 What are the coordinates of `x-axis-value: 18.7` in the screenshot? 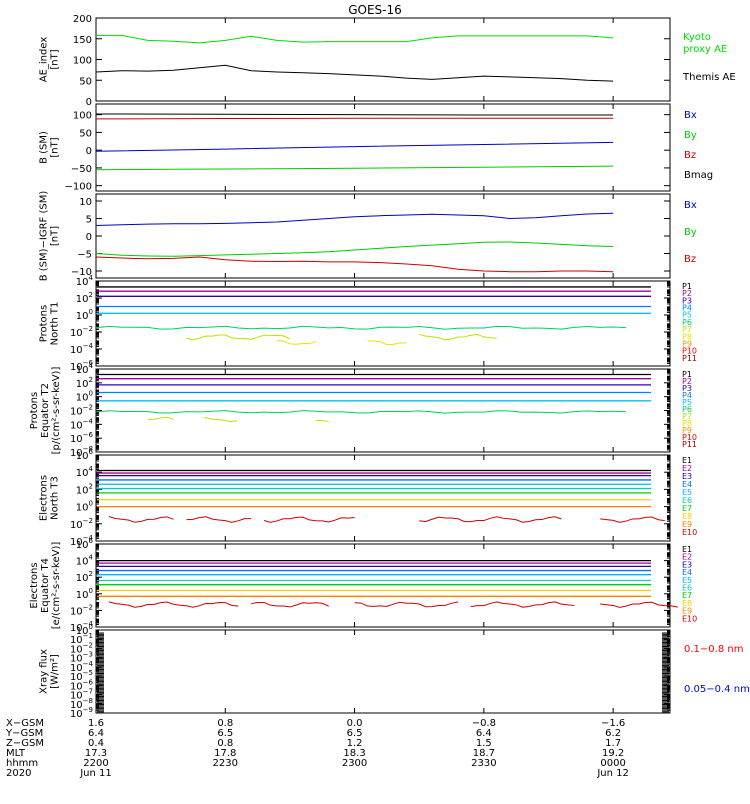 It's located at (484, 753).